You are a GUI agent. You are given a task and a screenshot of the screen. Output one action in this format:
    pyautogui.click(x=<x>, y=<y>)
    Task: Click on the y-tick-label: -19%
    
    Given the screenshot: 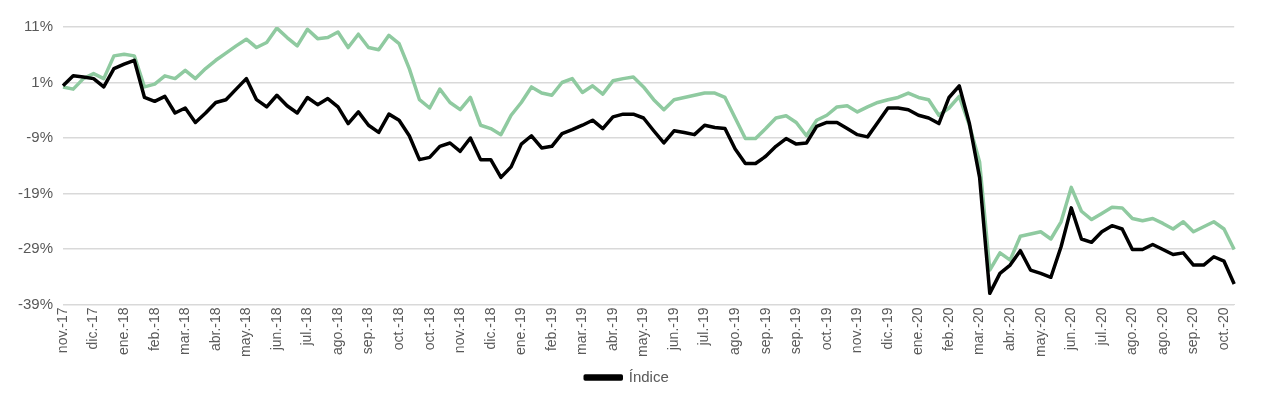 What is the action you would take?
    pyautogui.click(x=35, y=192)
    